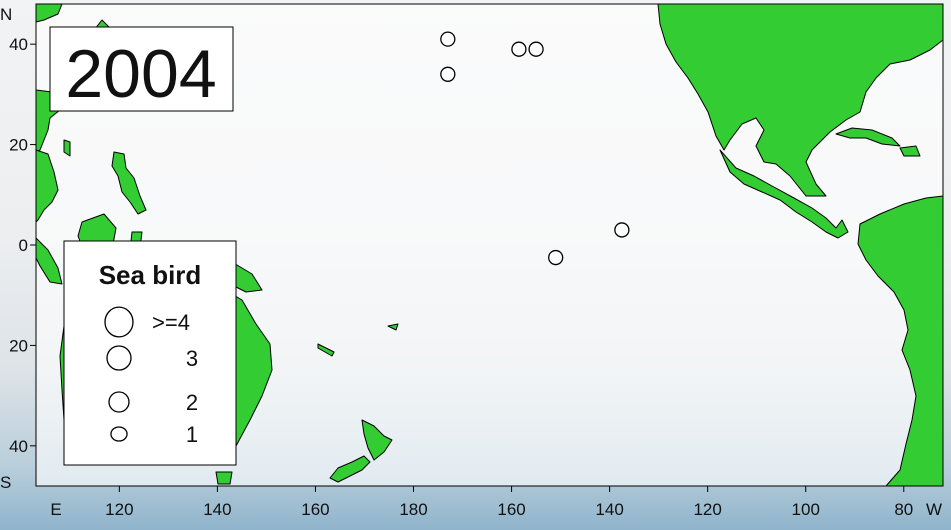 The image size is (951, 530). What do you see at coordinates (49, 261) in the screenshot?
I see `landmass-sumatra` at bounding box center [49, 261].